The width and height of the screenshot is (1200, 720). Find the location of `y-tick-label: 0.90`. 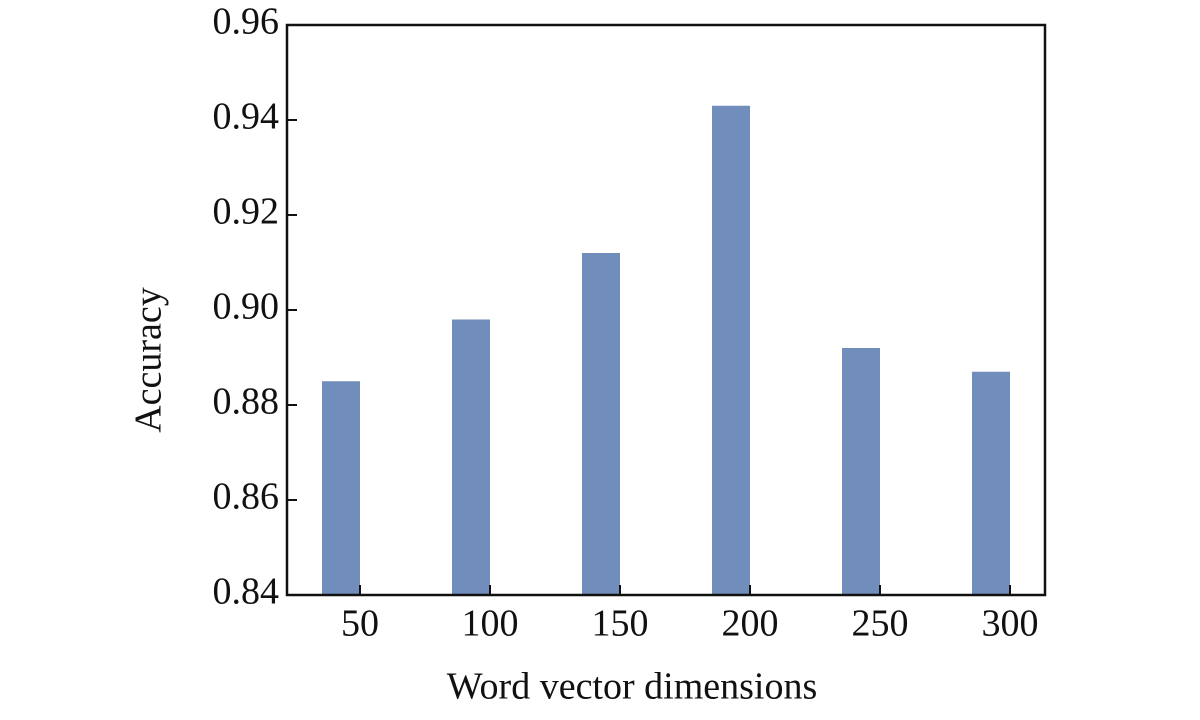

y-tick-label: 0.90 is located at coordinates (246, 307).